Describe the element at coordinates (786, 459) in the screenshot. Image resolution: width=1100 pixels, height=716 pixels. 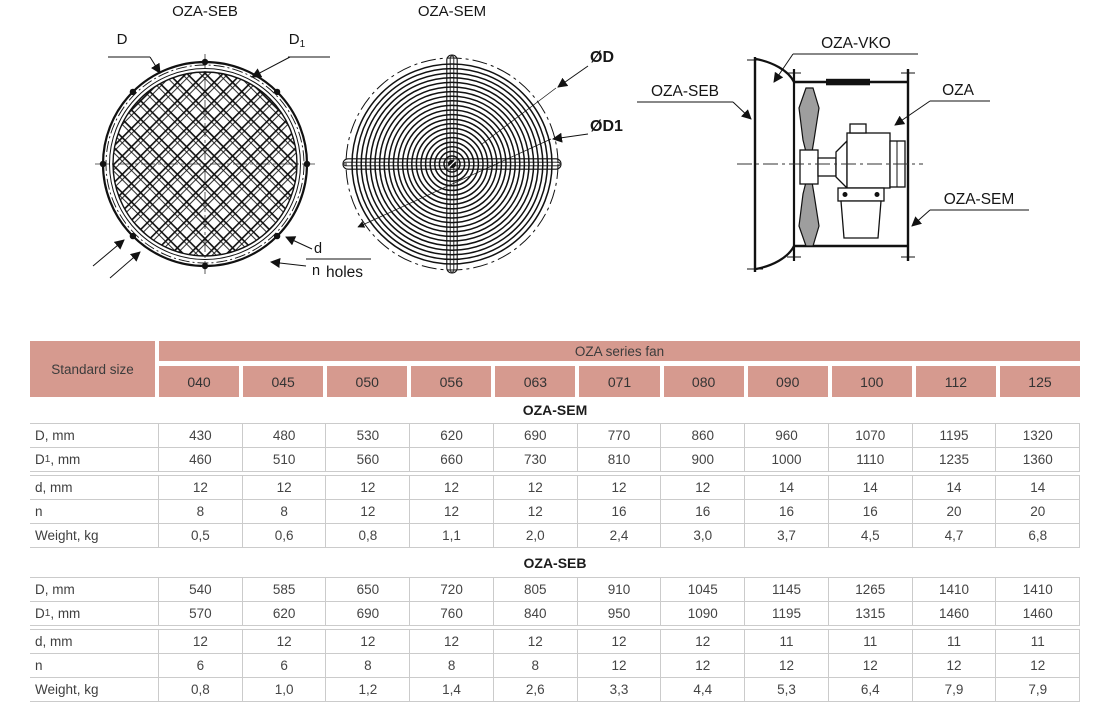
I see `value-cell: 1000` at that location.